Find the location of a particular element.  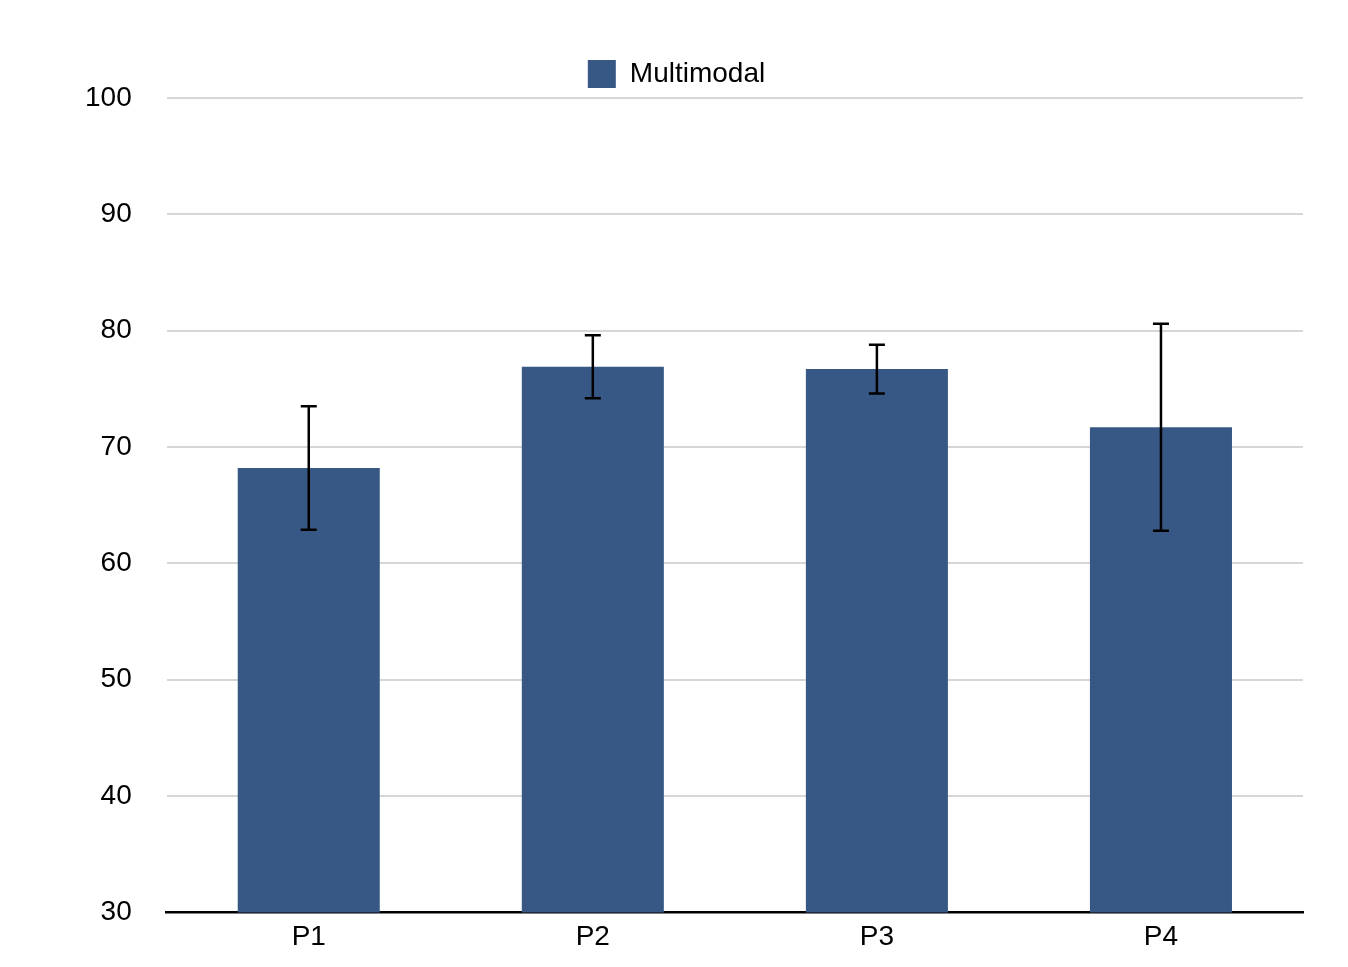

y-tick-label: 30 is located at coordinates (116, 911).